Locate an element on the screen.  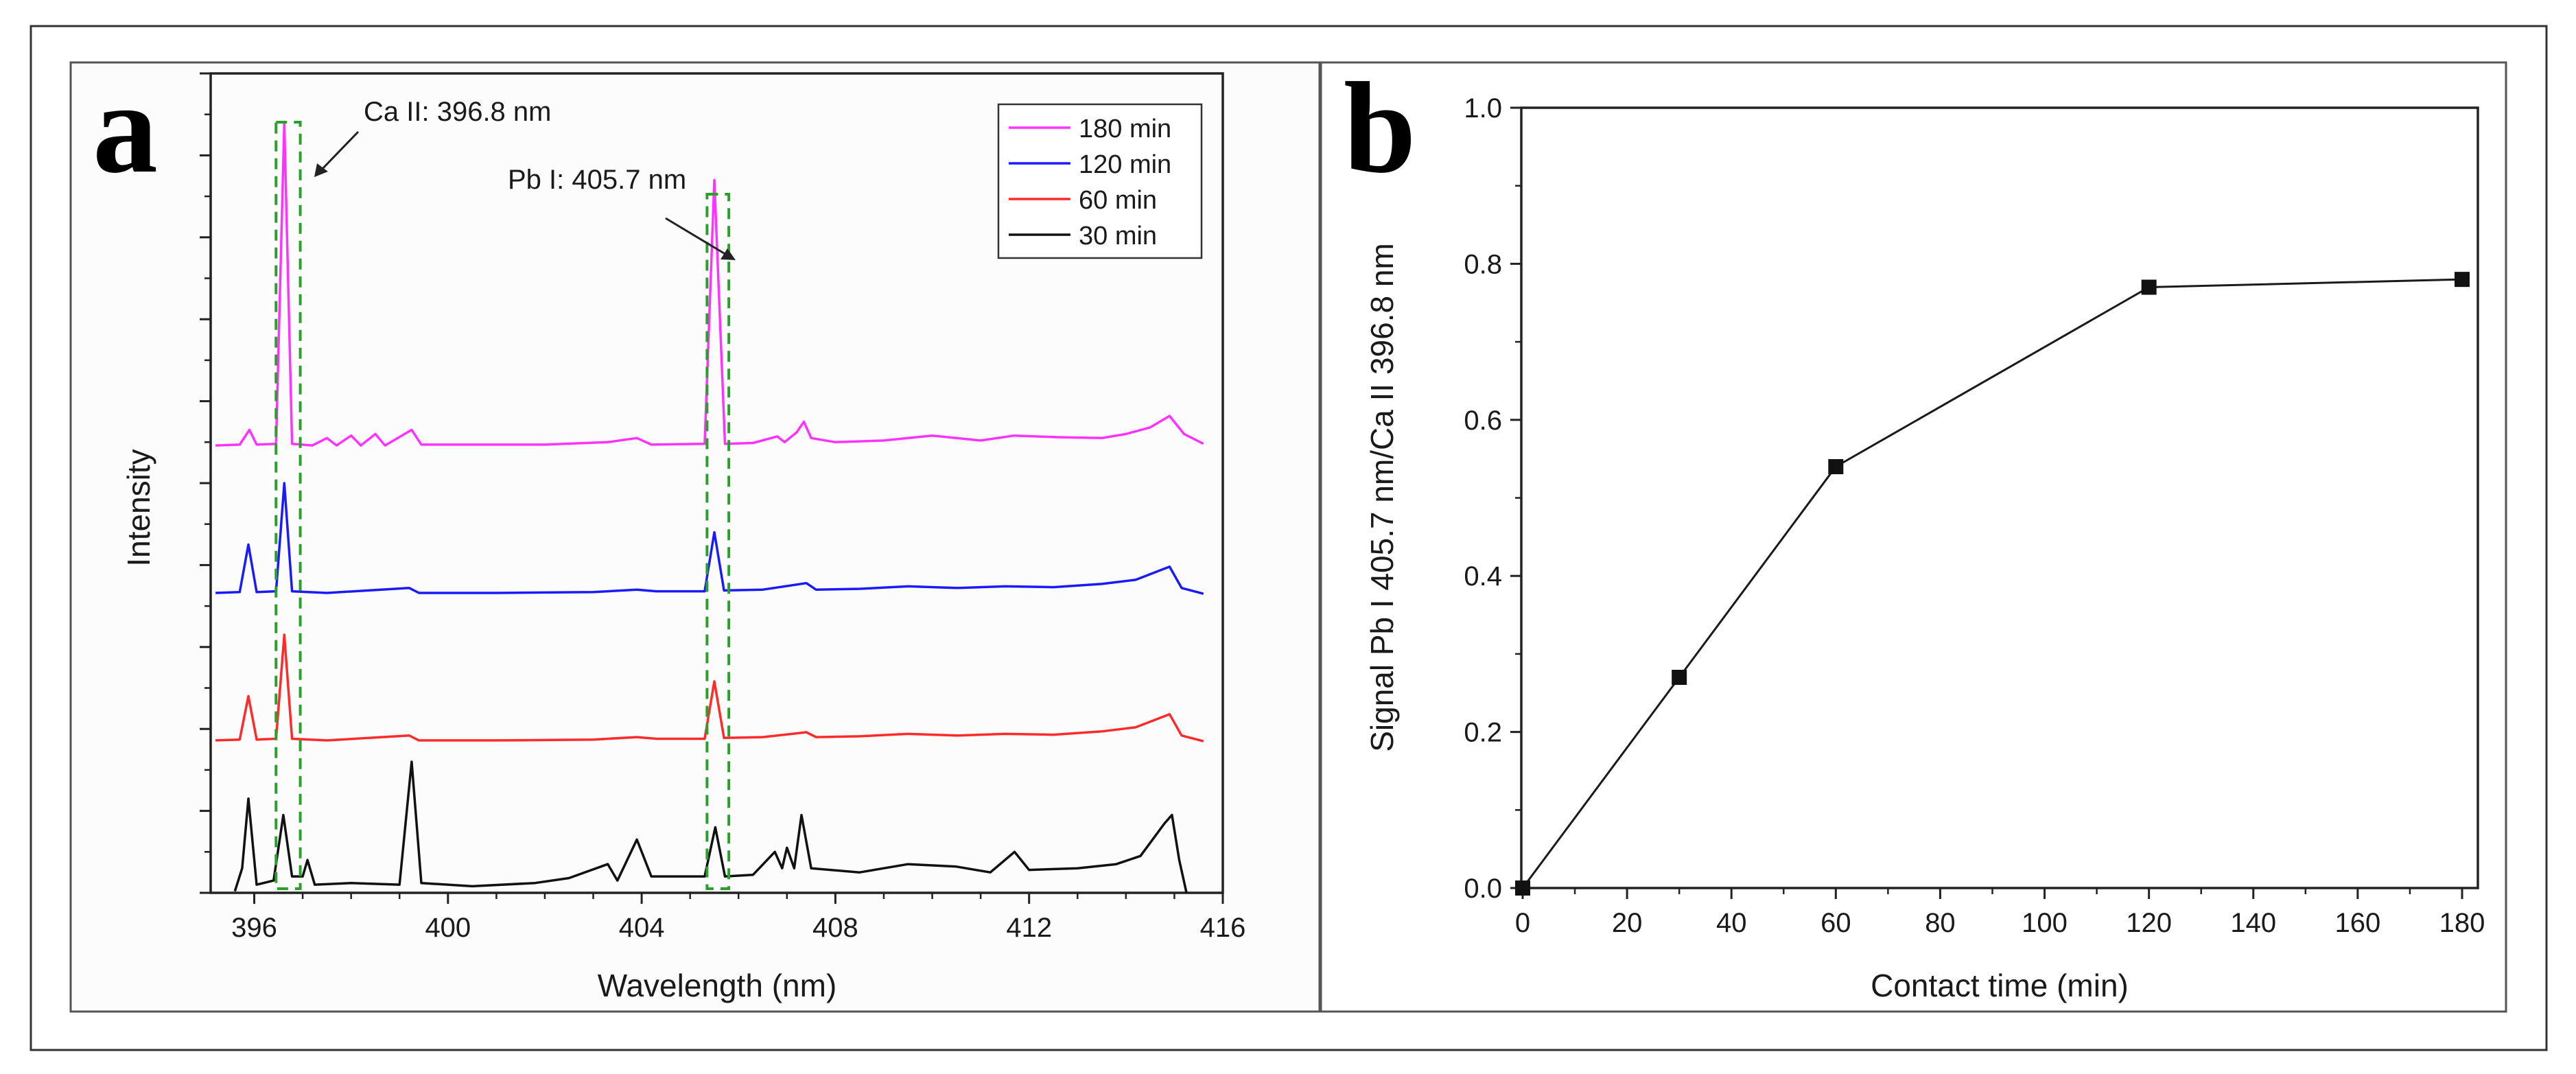
panel-b-x-axis-label: Contact time (min) is located at coordinates (2000, 985).